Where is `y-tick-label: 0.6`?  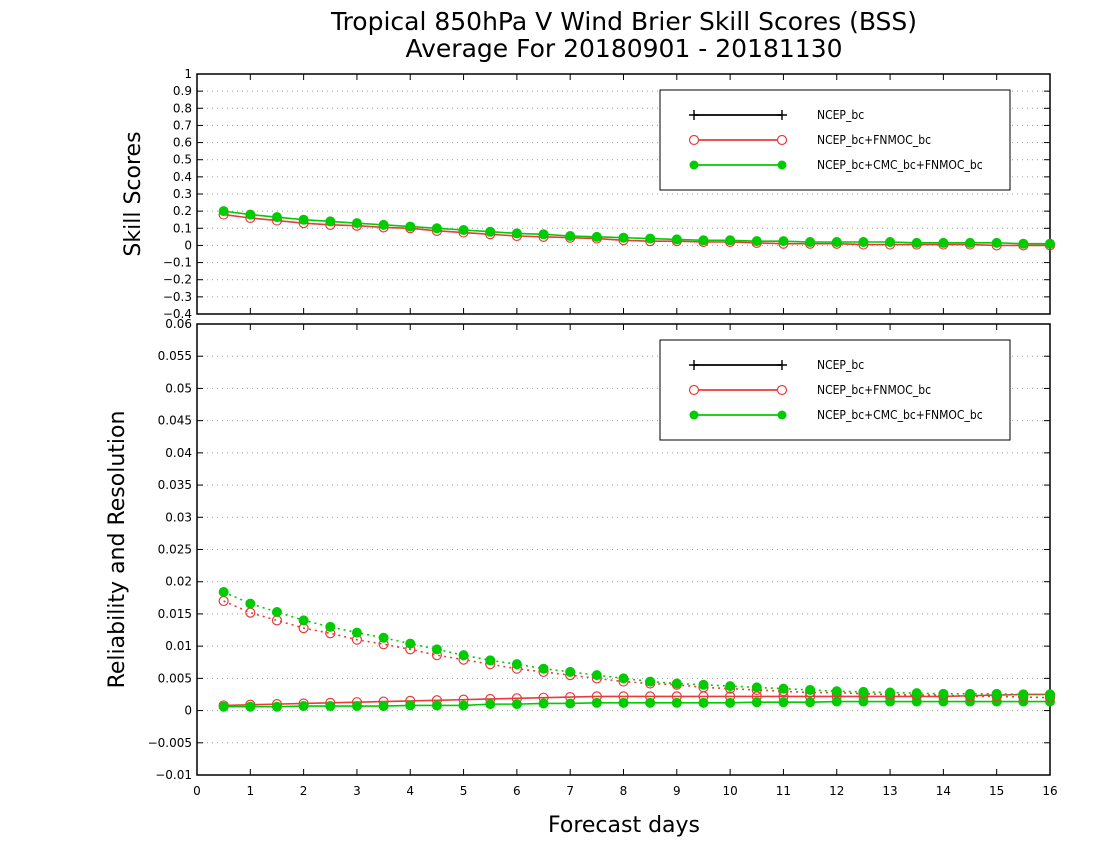 y-tick-label: 0.6 is located at coordinates (182, 143).